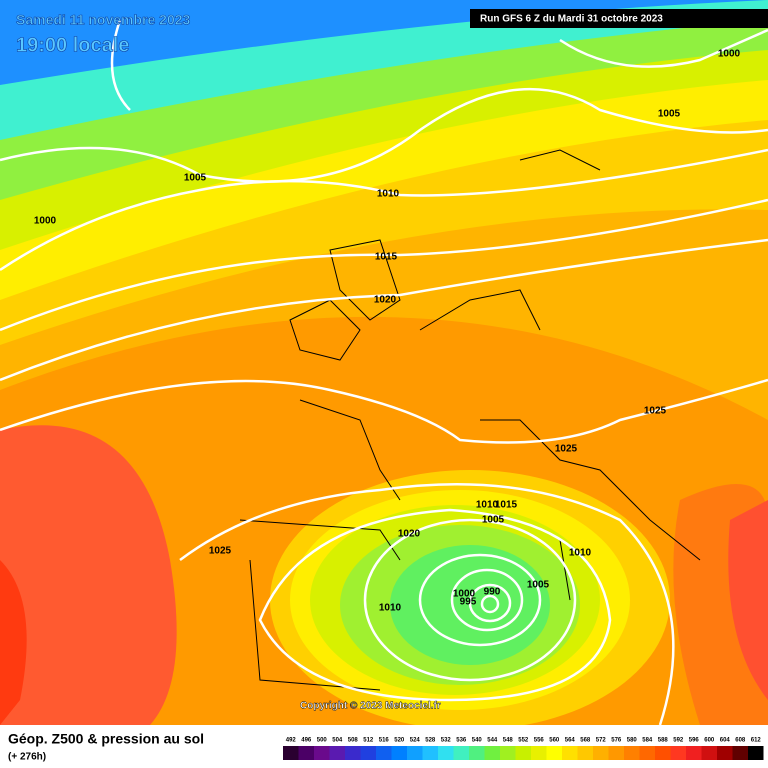  What do you see at coordinates (585, 741) in the screenshot?
I see `scale-label: 568` at bounding box center [585, 741].